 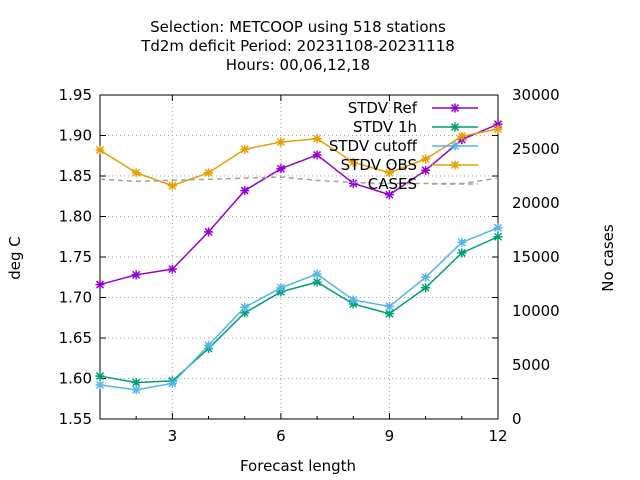 I want to click on x-tick-label: 6, so click(x=281, y=436).